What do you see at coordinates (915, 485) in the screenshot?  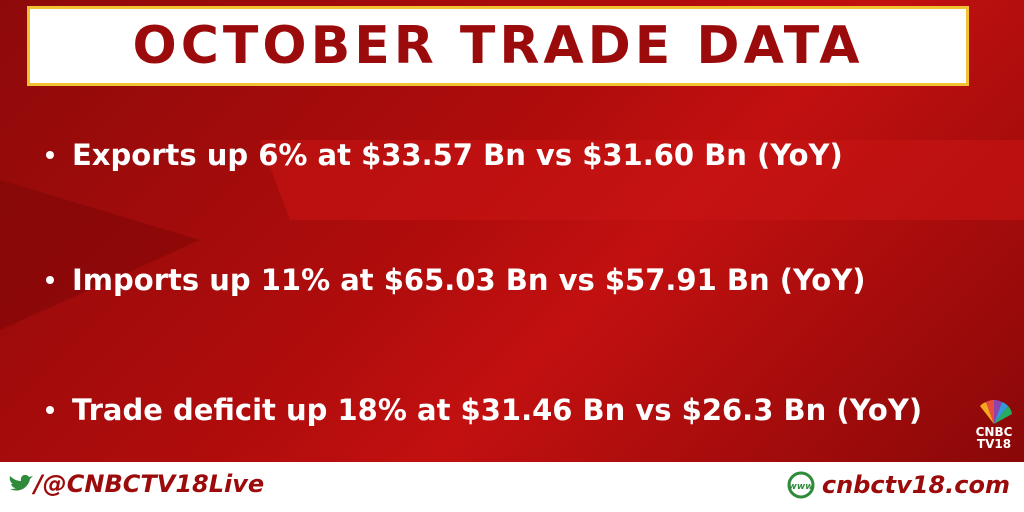 I see `site-text: cnbctv18.com` at bounding box center [915, 485].